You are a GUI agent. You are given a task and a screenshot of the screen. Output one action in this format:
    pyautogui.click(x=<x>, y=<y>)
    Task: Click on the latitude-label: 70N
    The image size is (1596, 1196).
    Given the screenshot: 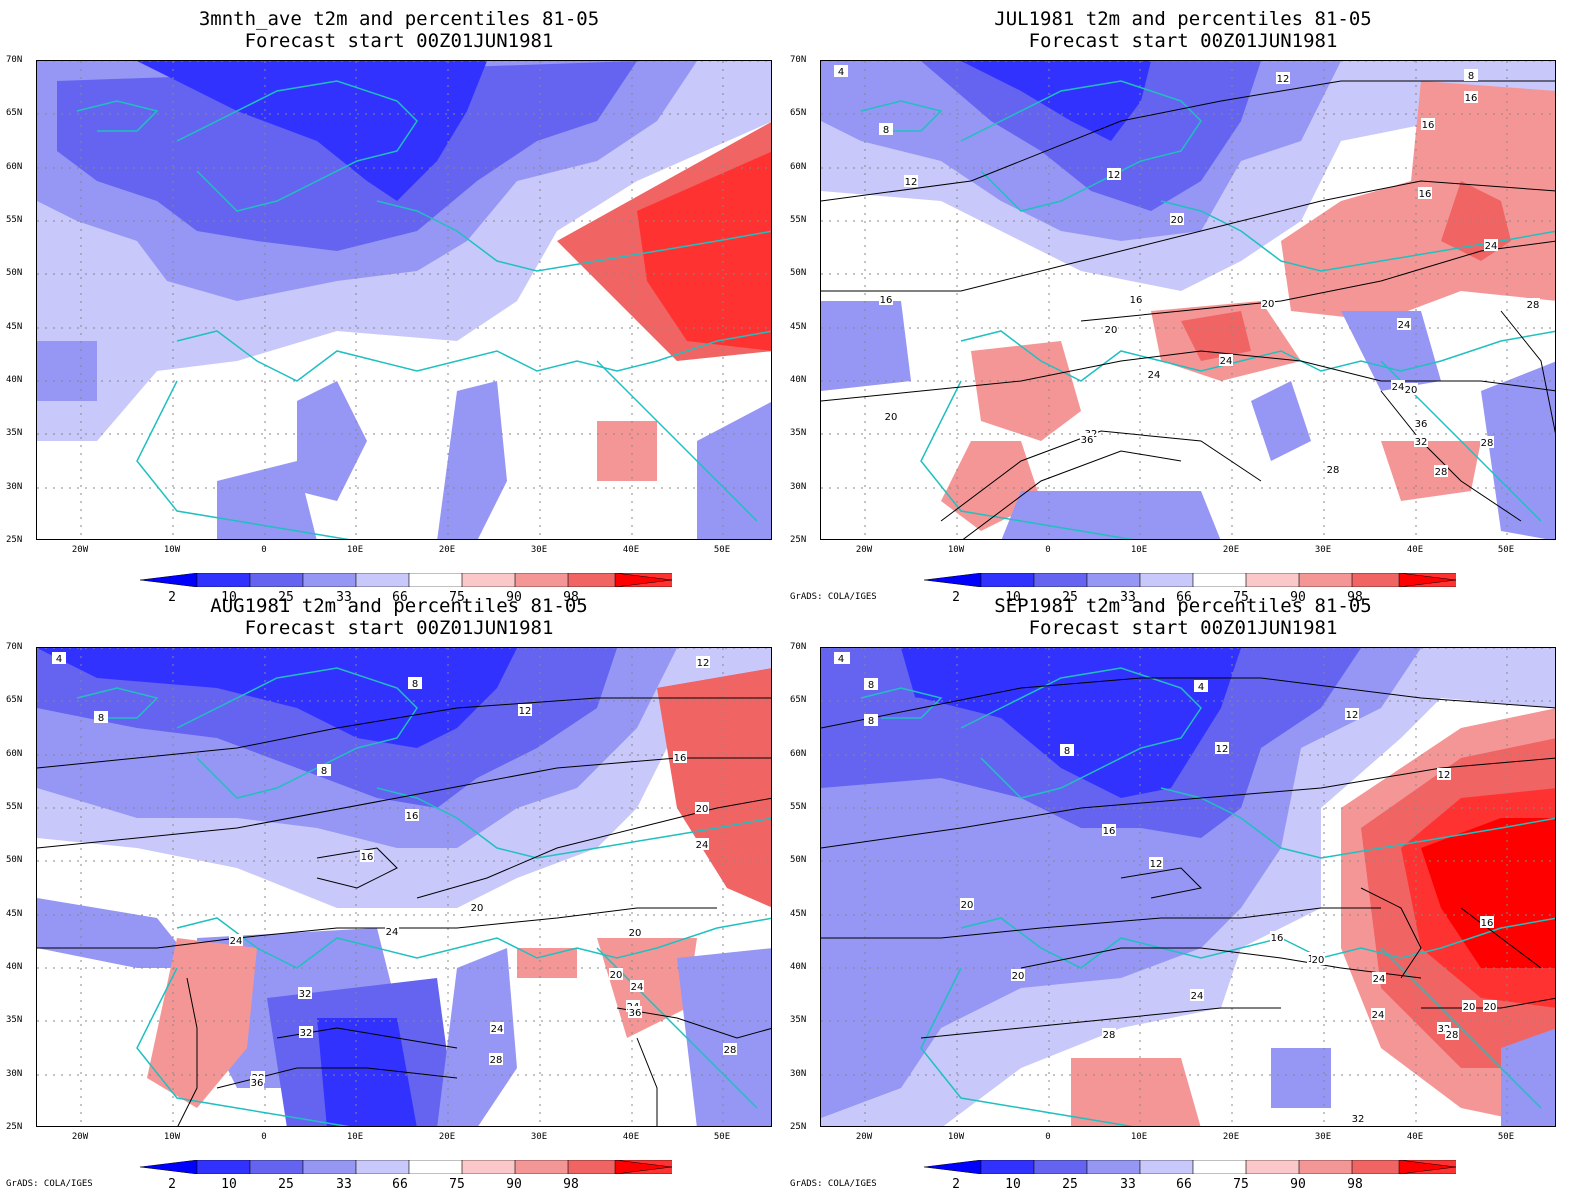 What is the action you would take?
    pyautogui.click(x=14, y=60)
    